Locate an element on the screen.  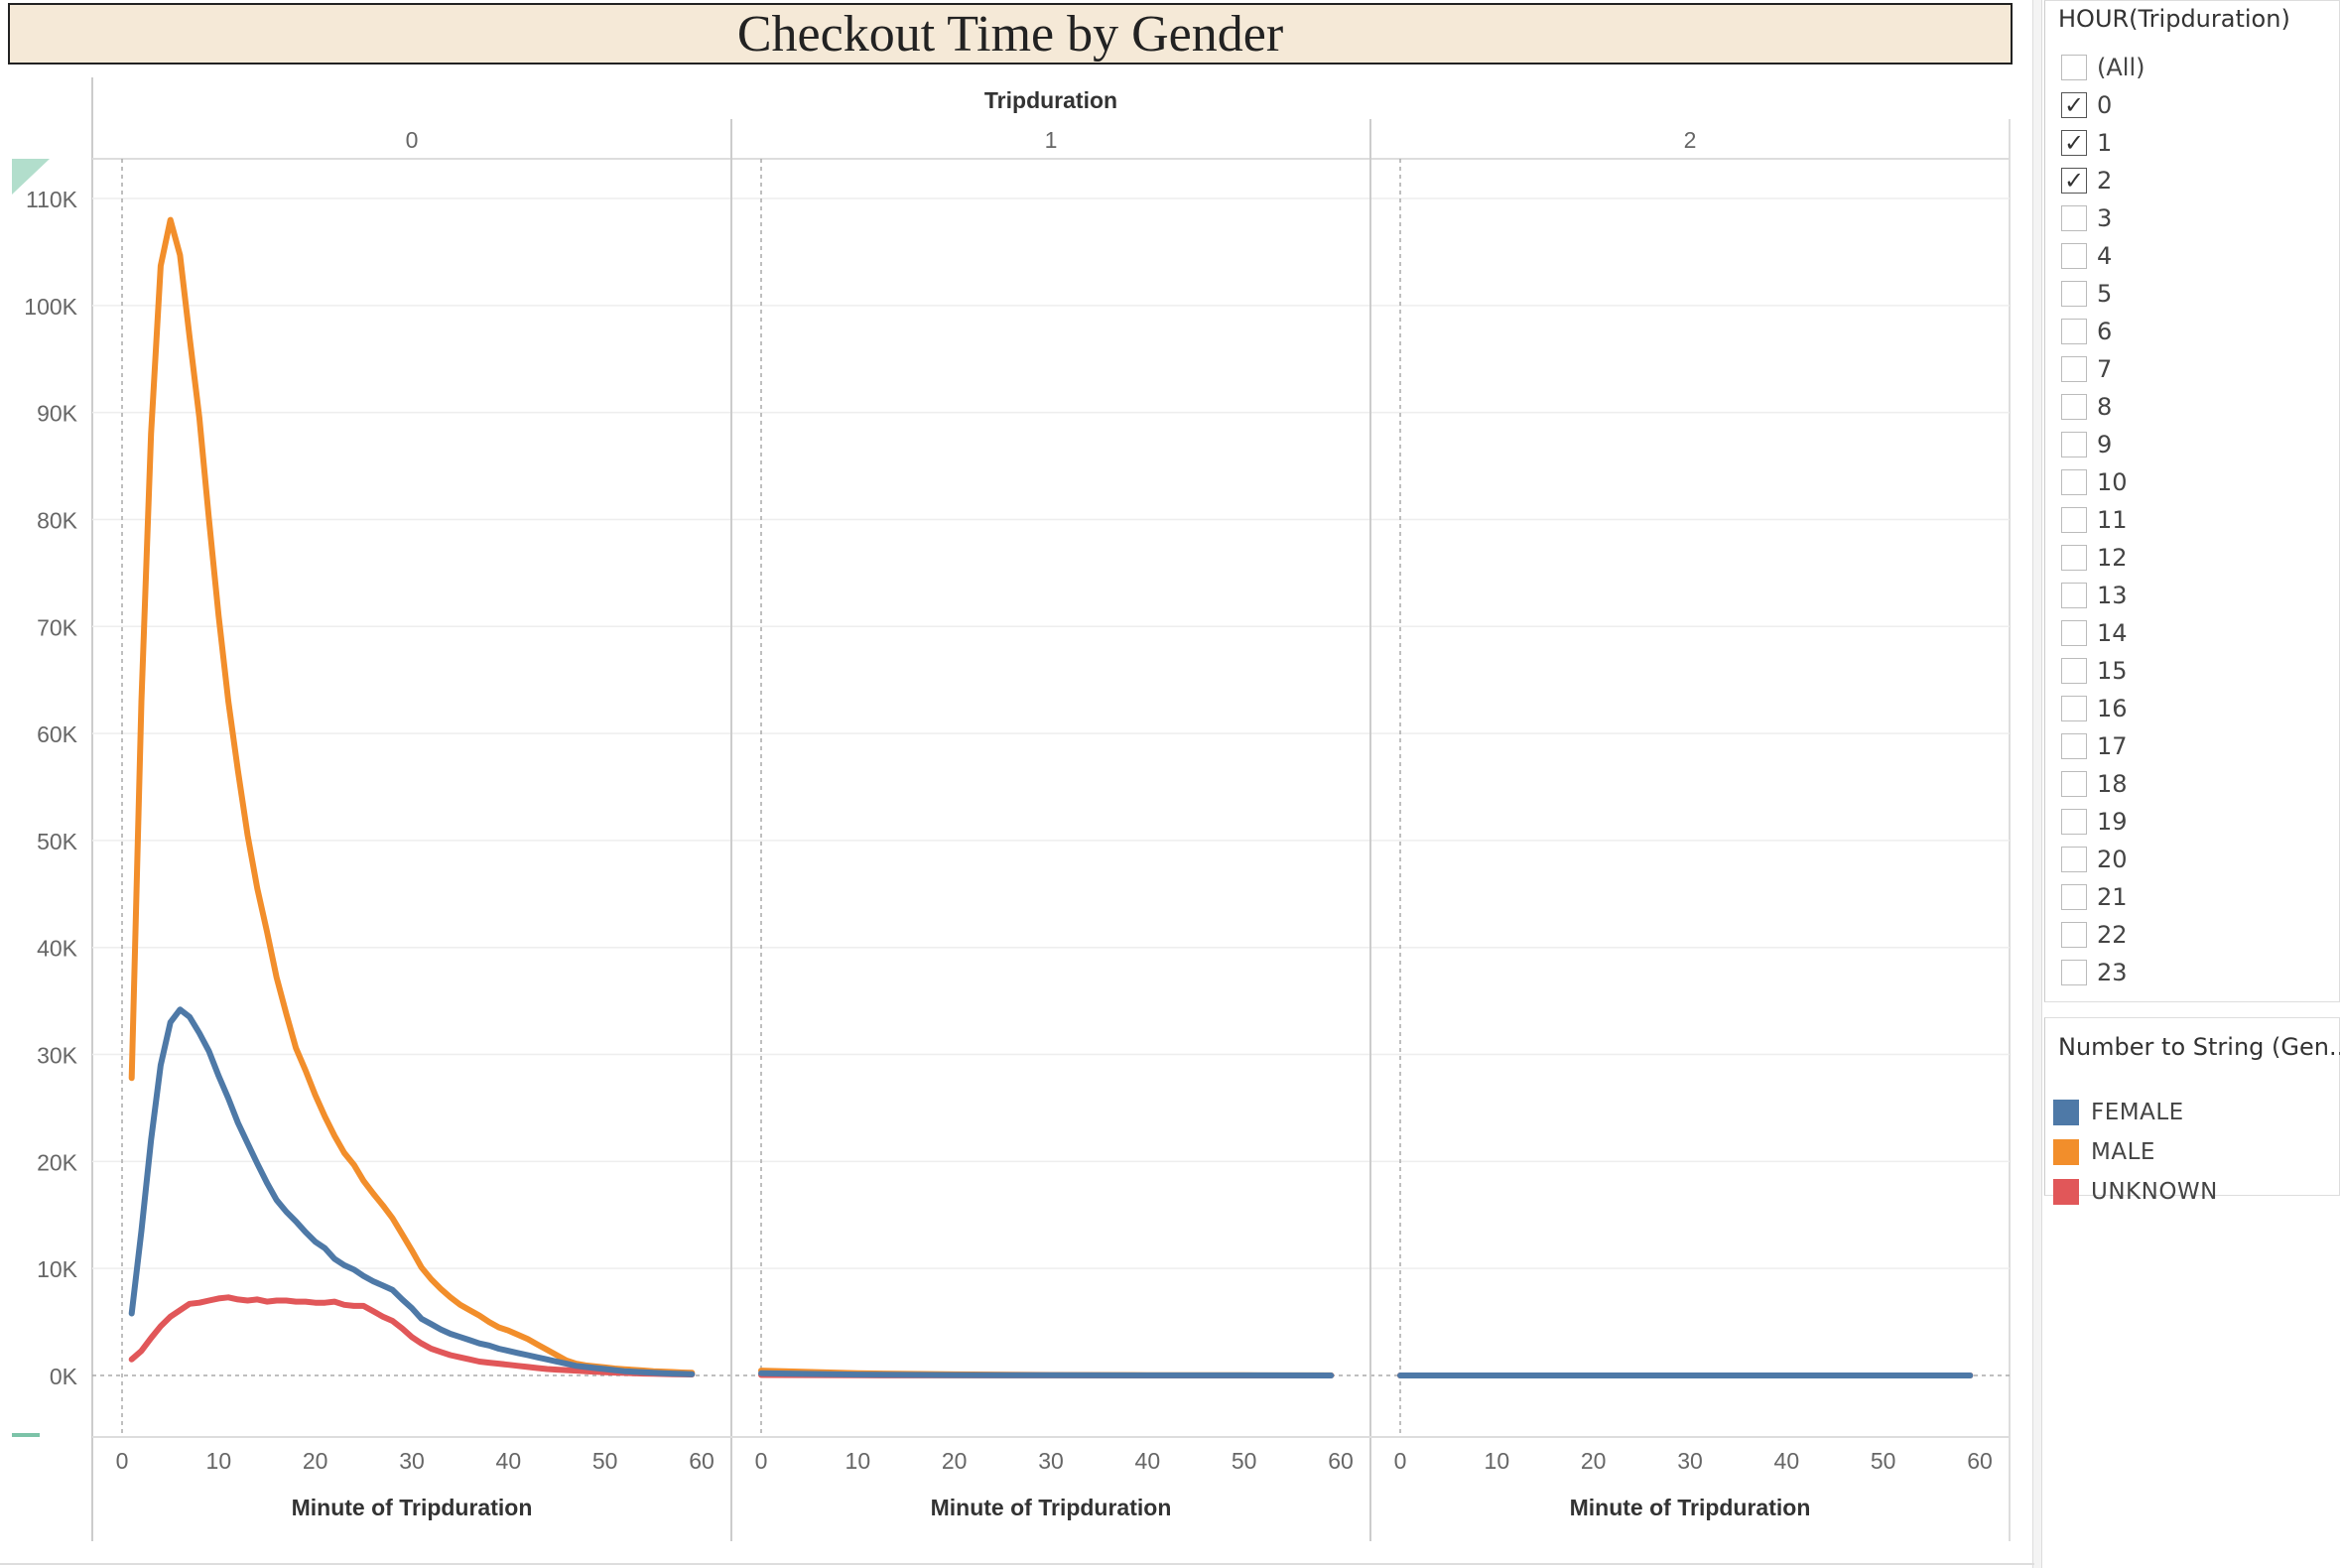
y-tick-label: 80K is located at coordinates (57, 520).